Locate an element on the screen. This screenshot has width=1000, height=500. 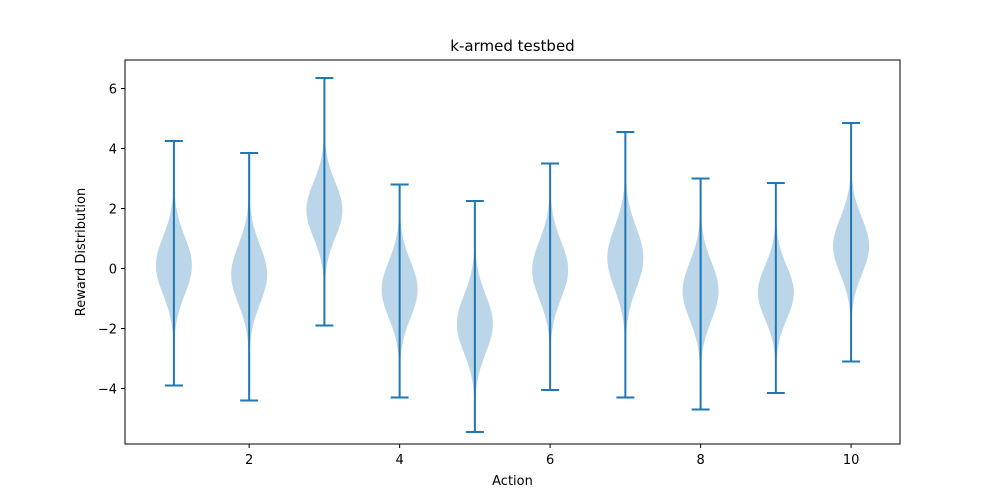
x-tick-label: 6 is located at coordinates (550, 460).